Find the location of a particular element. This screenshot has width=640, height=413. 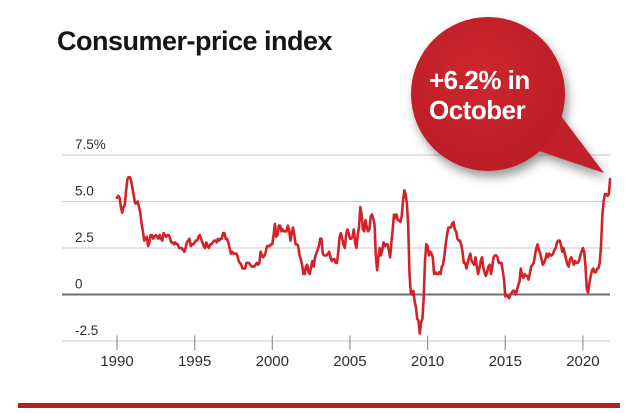

x-tick-label-1995: 1995 is located at coordinates (194, 361).